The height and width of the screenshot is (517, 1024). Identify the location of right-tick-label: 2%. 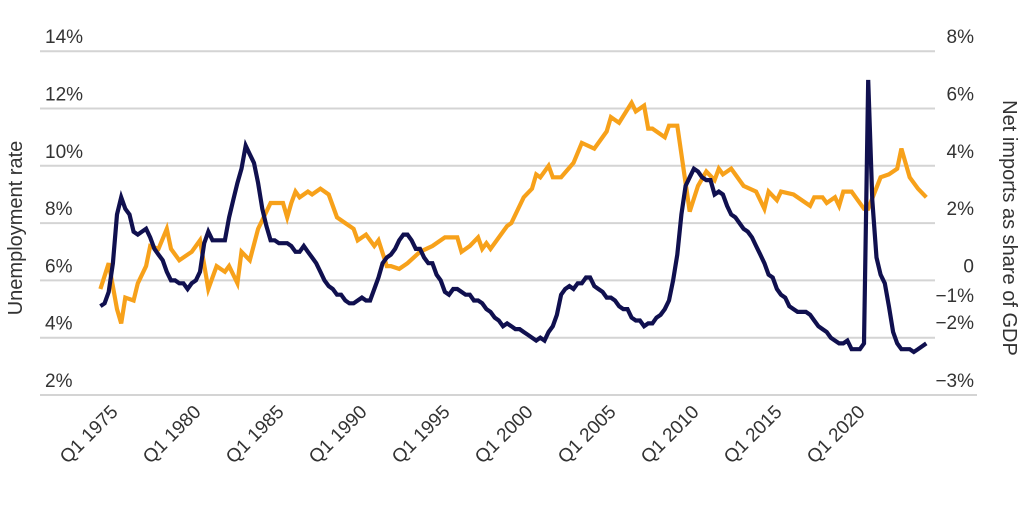
(961, 209).